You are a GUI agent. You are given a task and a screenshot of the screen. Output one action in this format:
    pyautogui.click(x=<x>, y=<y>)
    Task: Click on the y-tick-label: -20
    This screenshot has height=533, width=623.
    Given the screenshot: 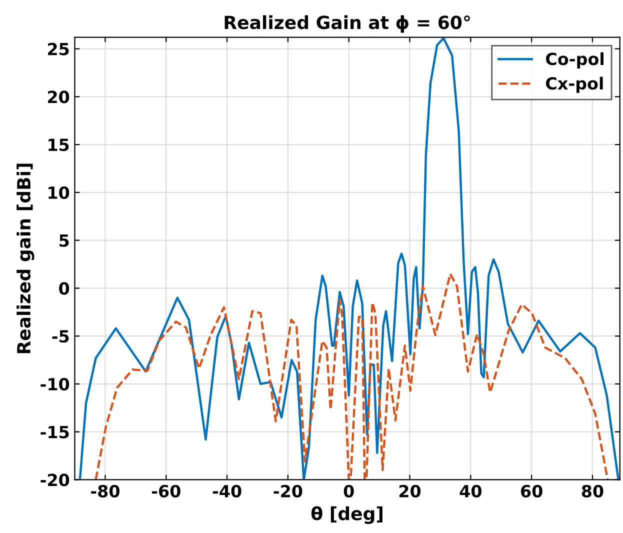 What is the action you would take?
    pyautogui.click(x=55, y=480)
    